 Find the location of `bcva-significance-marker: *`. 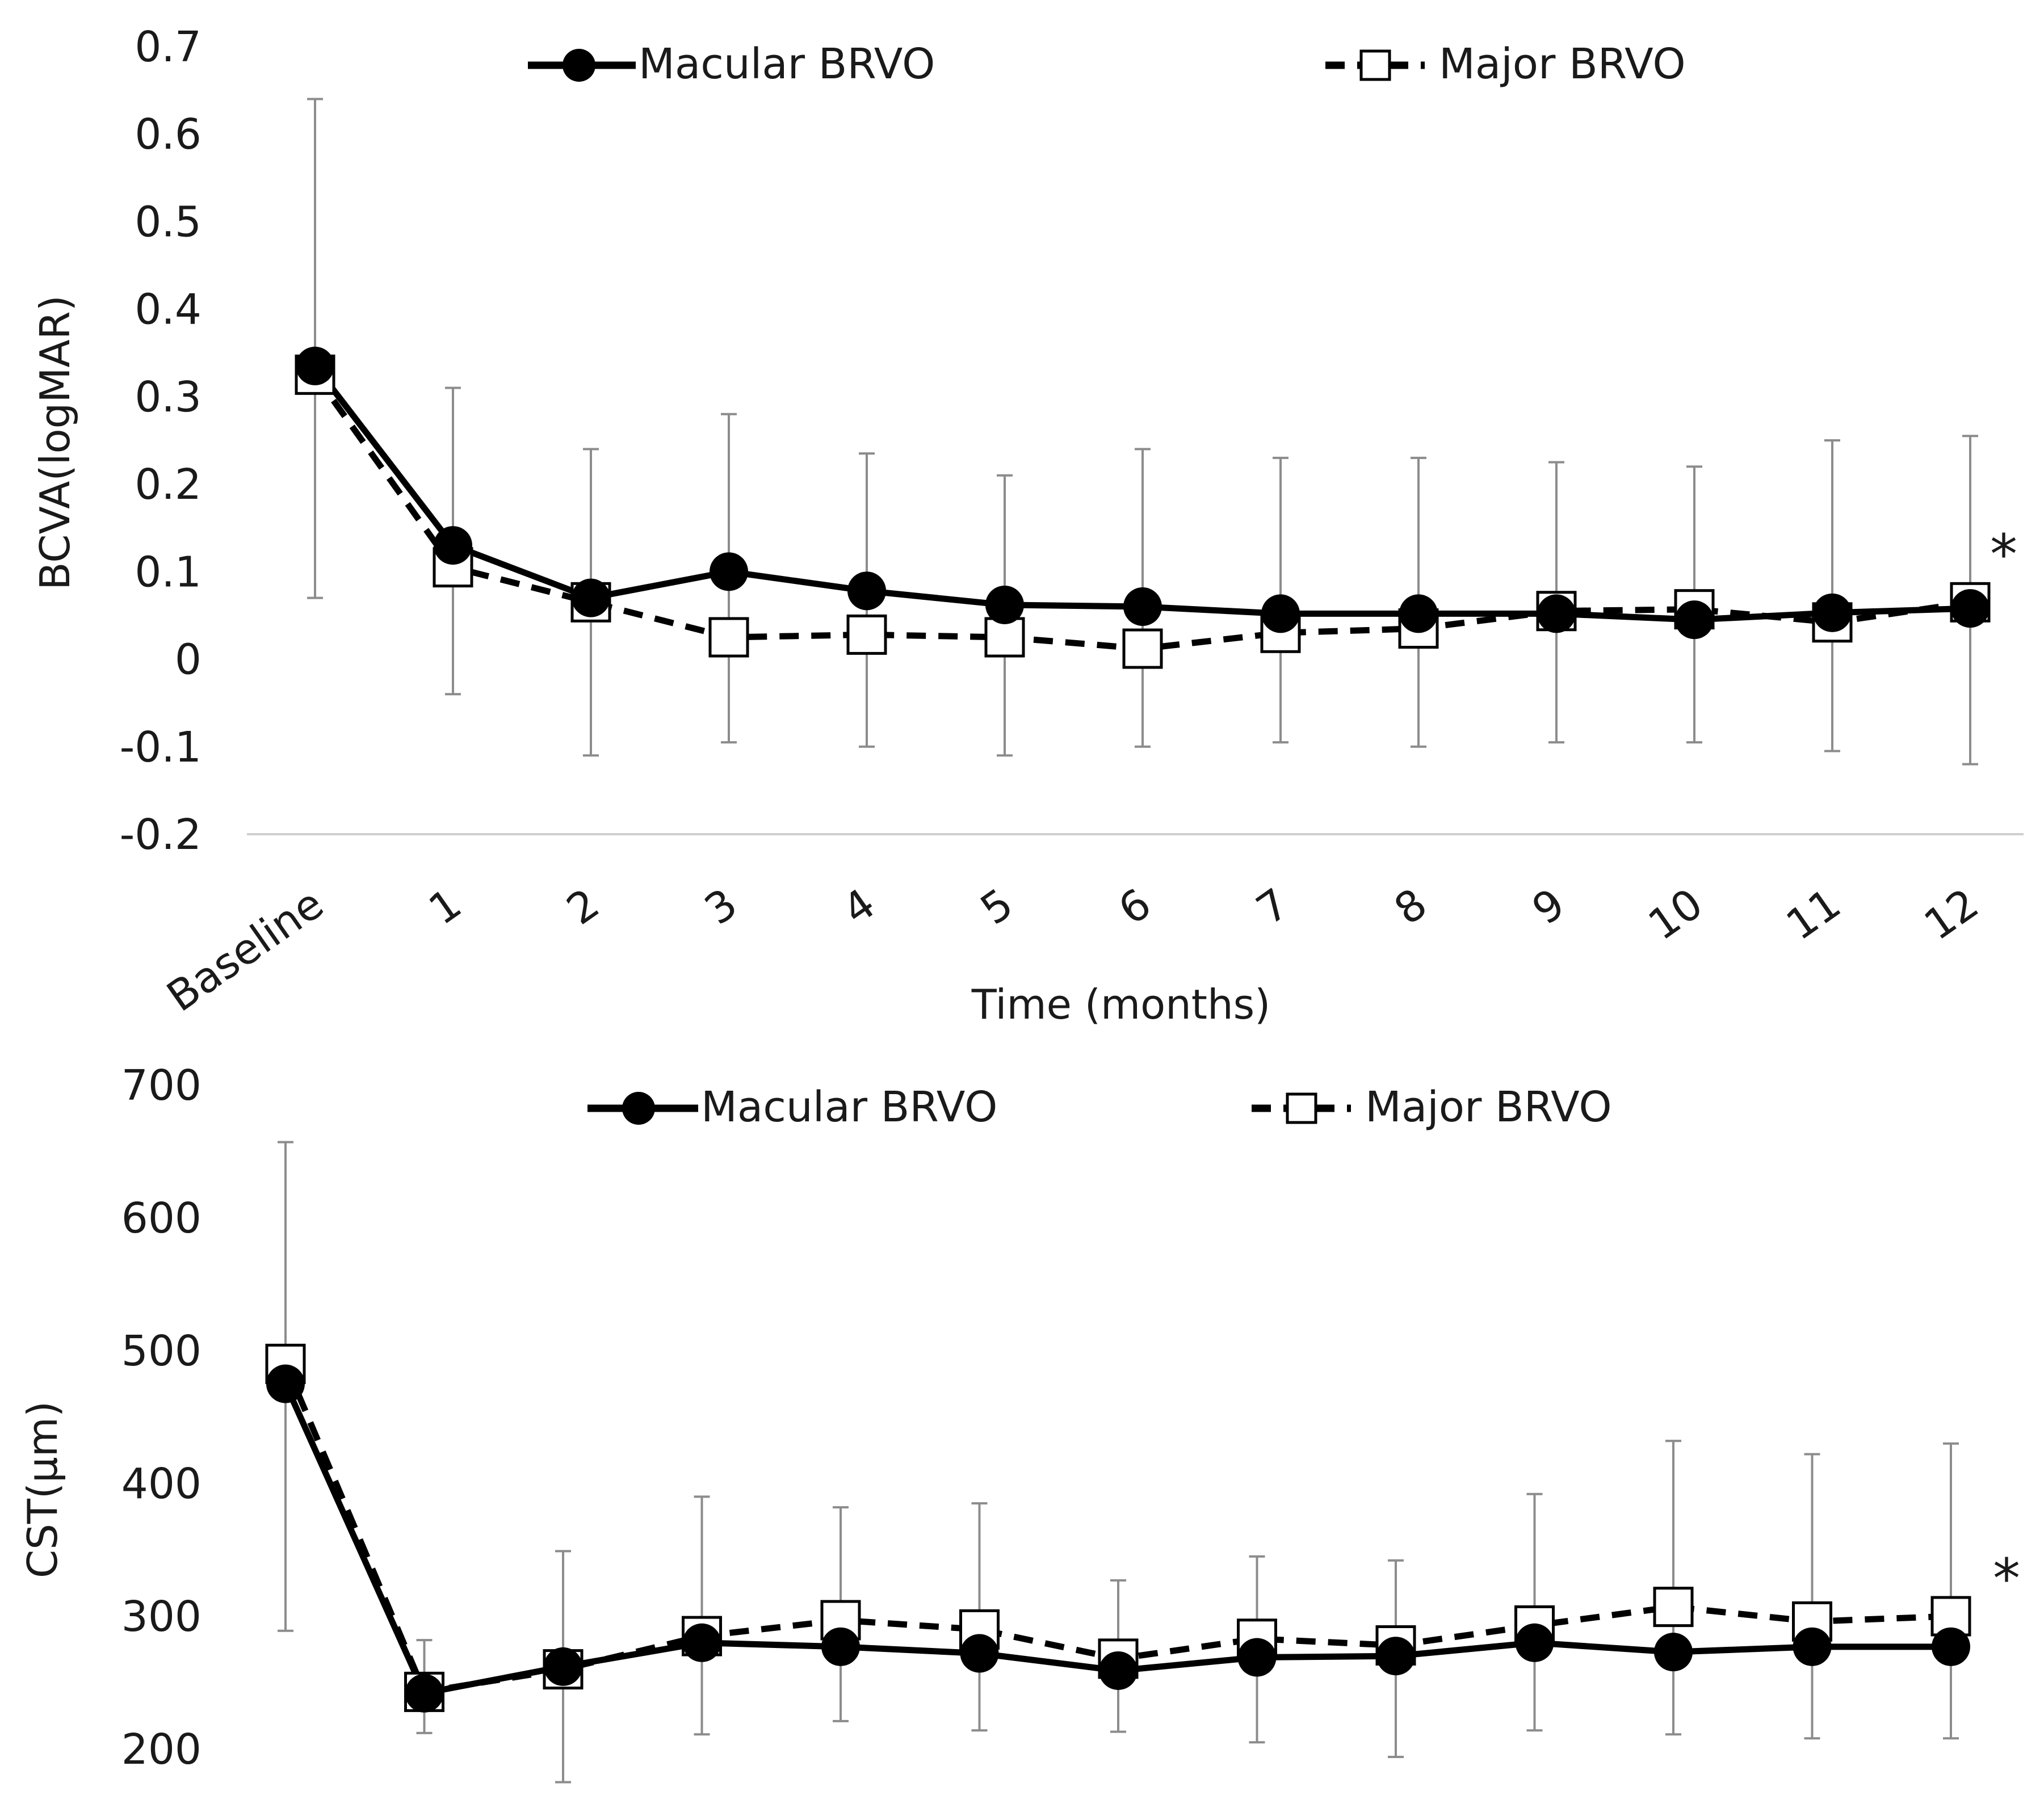

bcva-significance-marker: * is located at coordinates (2004, 555).